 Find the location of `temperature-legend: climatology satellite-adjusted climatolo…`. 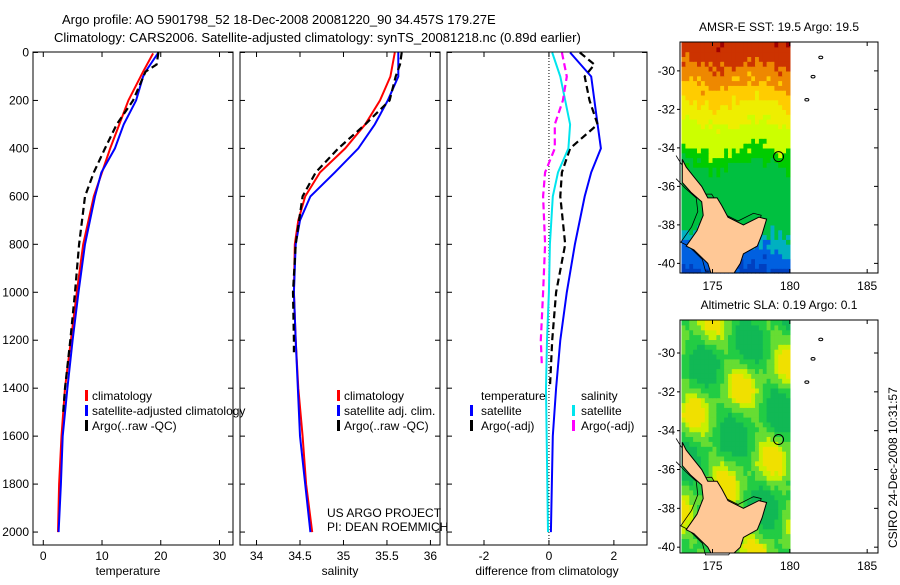

temperature-legend: climatology satellite-adjusted climatolo… is located at coordinates (165, 411).